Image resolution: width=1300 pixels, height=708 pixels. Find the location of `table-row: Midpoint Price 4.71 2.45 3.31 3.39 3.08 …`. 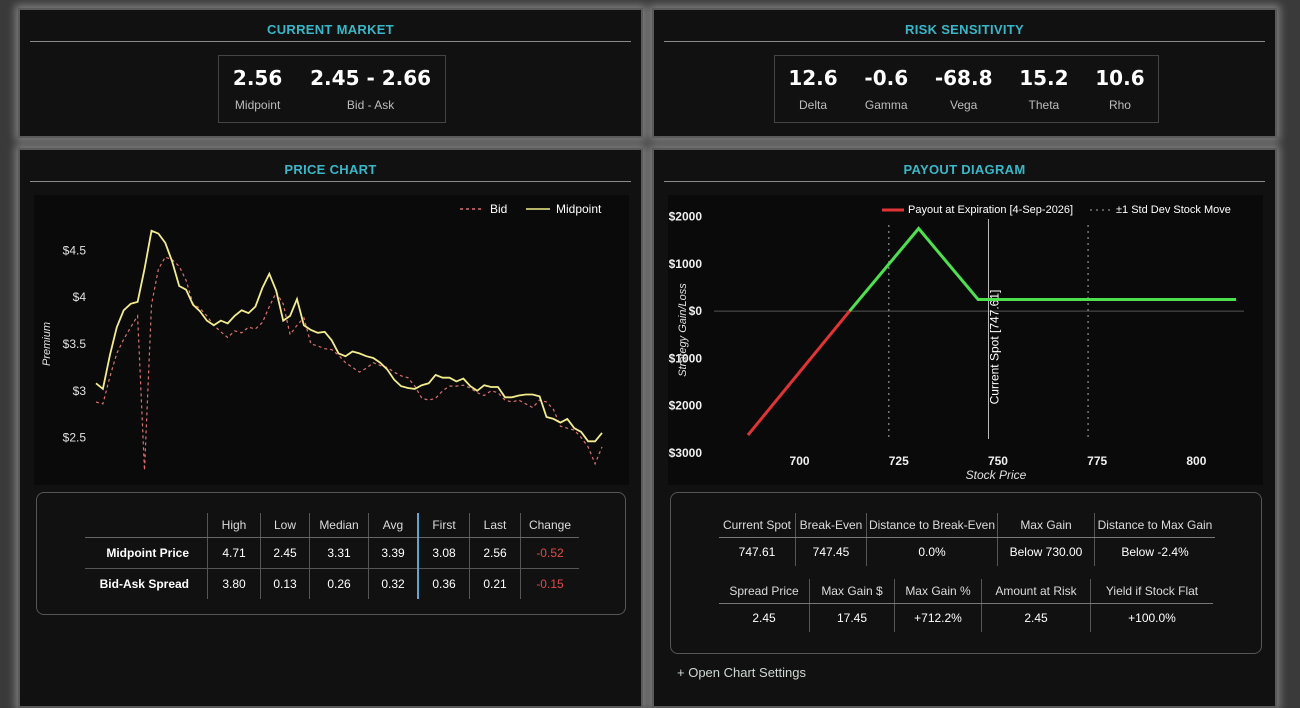

table-row: Midpoint Price 4.71 2.45 3.31 3.39 3.08 … is located at coordinates (332, 553).